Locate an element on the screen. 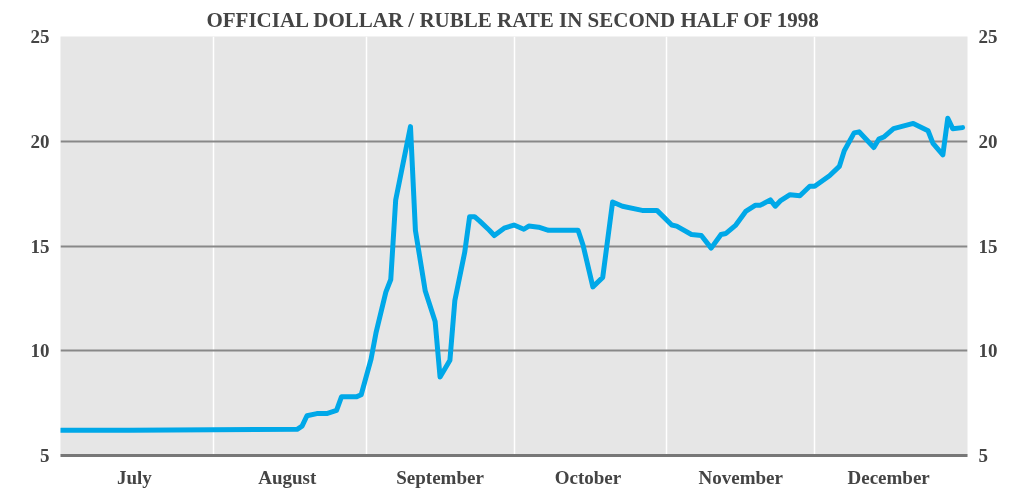  x-tick-label: October is located at coordinates (588, 477).